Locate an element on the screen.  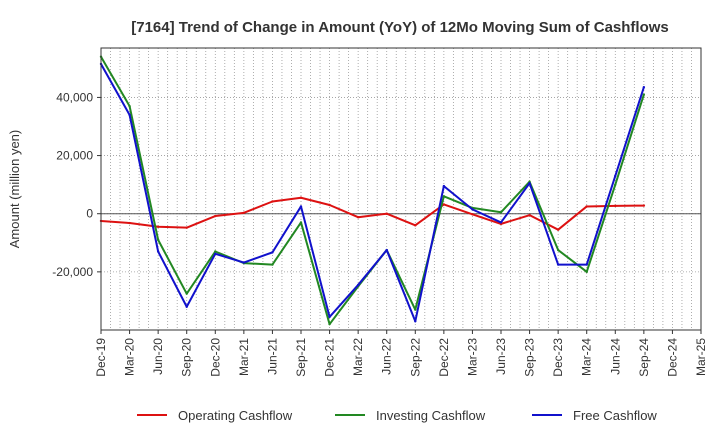
x-tick-label: Mar-21 is located at coordinates (244, 357).